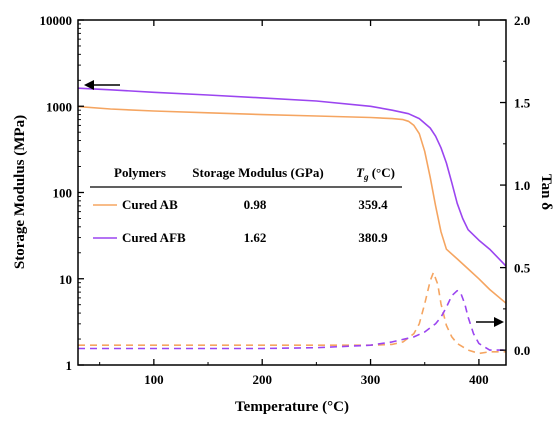 The height and width of the screenshot is (422, 558). What do you see at coordinates (479, 379) in the screenshot?
I see `x-tick-label: 400` at bounding box center [479, 379].